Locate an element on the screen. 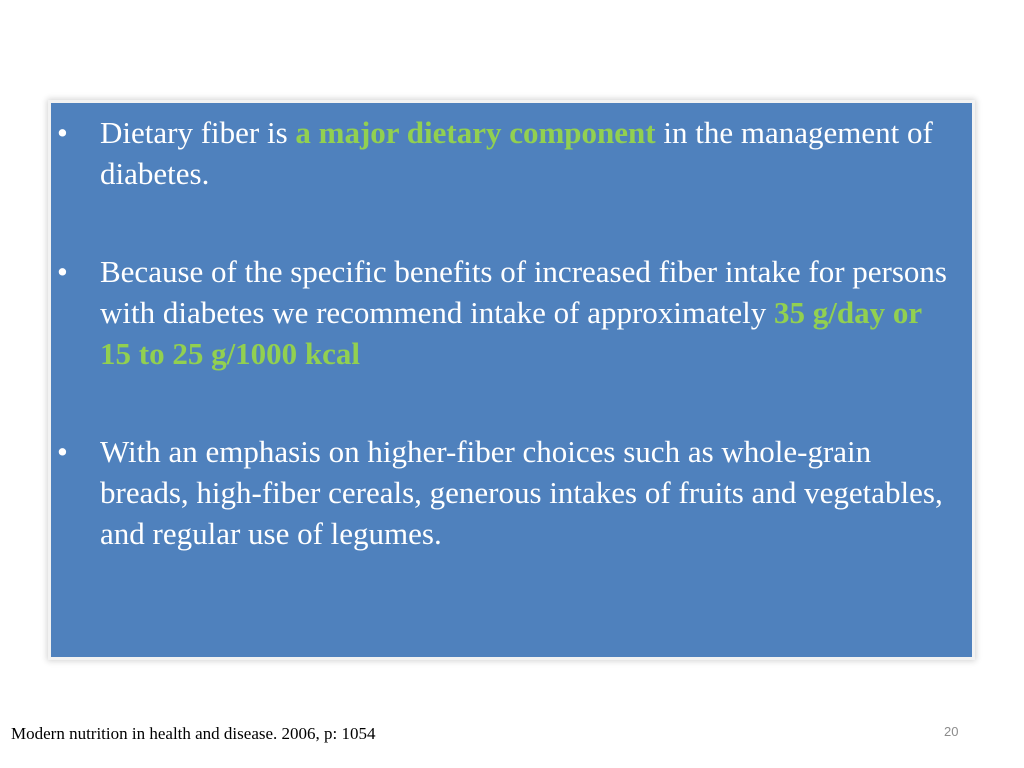  page-number: 20 is located at coordinates (951, 731).